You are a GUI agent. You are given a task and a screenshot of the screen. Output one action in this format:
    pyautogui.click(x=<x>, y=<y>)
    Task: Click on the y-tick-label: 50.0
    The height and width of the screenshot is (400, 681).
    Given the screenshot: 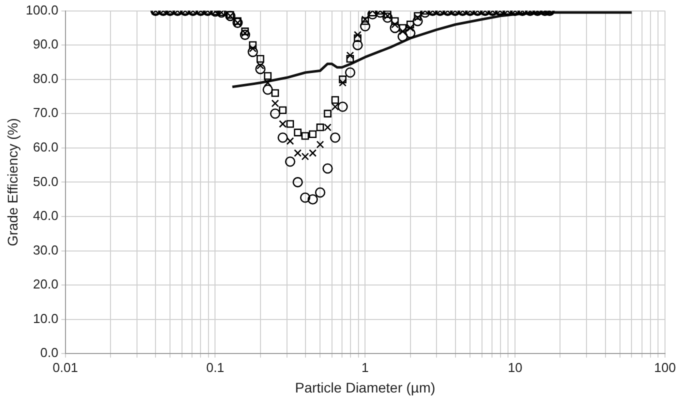 What is the action you would take?
    pyautogui.click(x=45, y=181)
    